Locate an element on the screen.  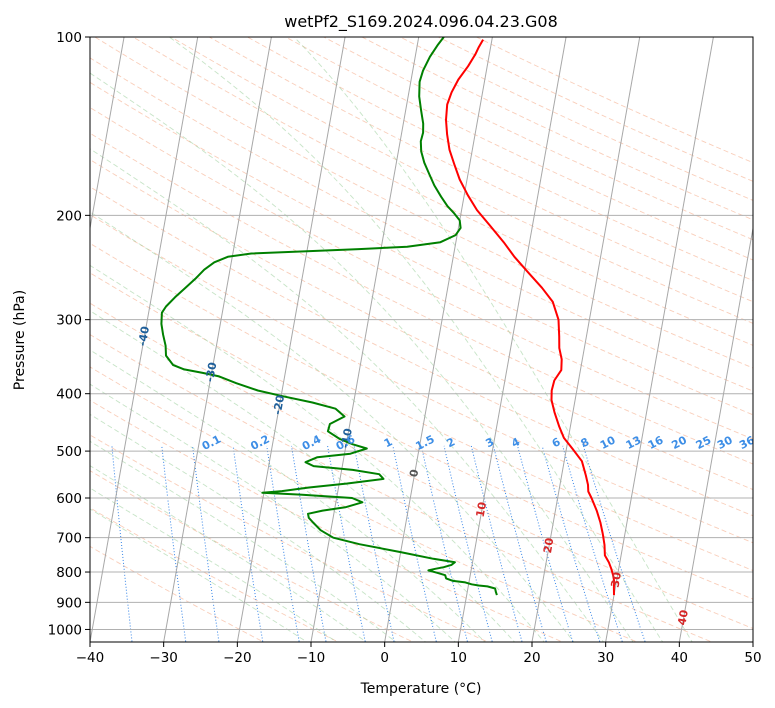
y-tick-label: 200 is located at coordinates (69, 216).